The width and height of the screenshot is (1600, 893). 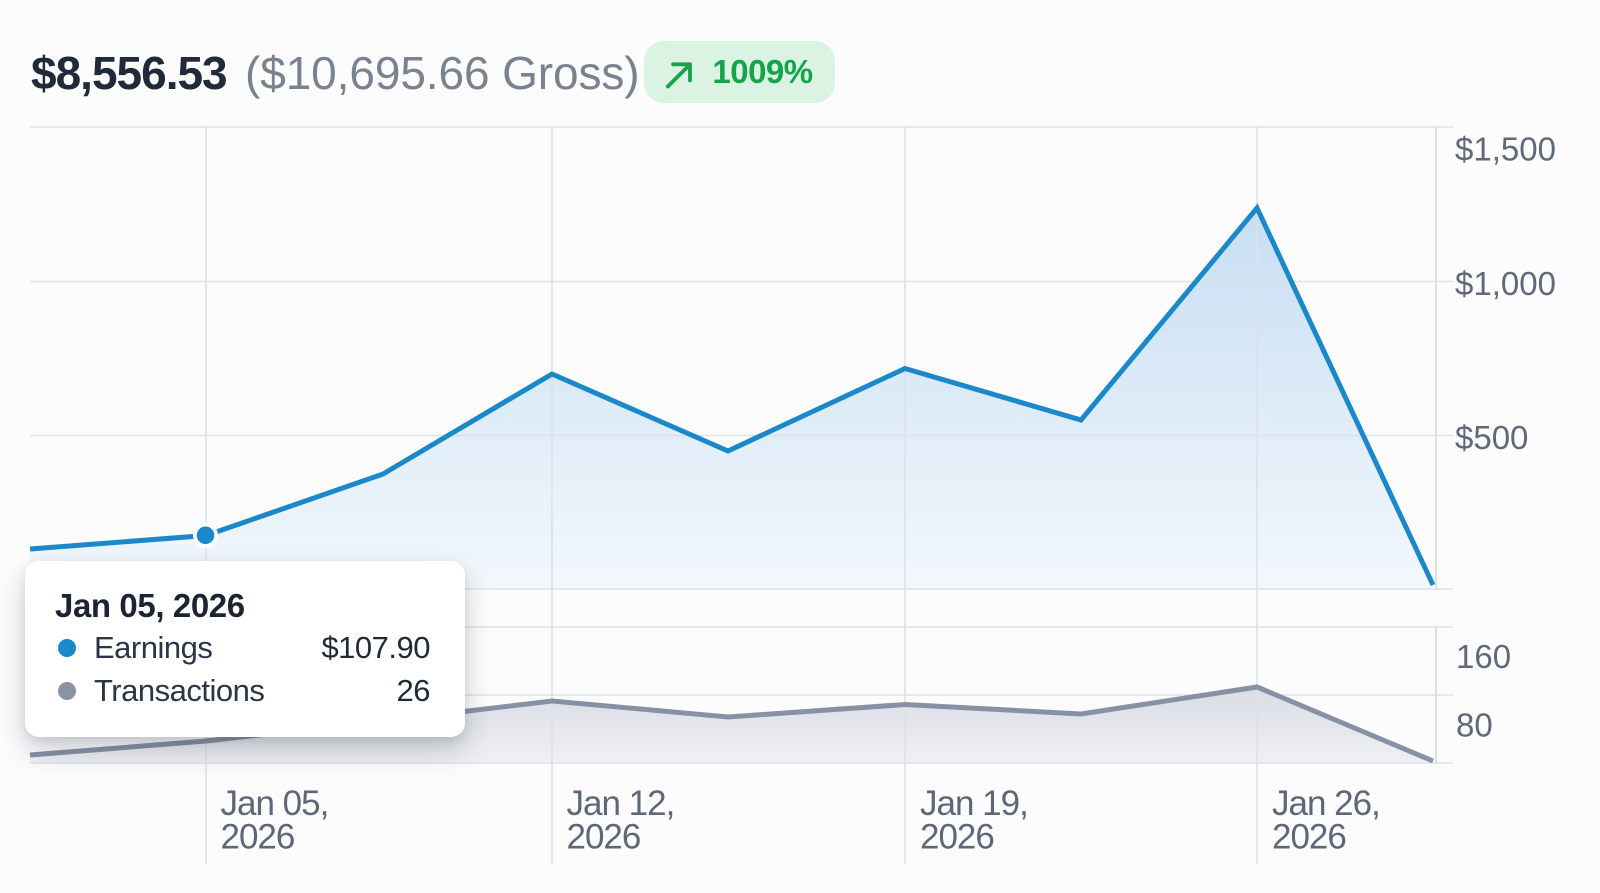 What do you see at coordinates (1491, 437) in the screenshot?
I see `svg-text: $500` at bounding box center [1491, 437].